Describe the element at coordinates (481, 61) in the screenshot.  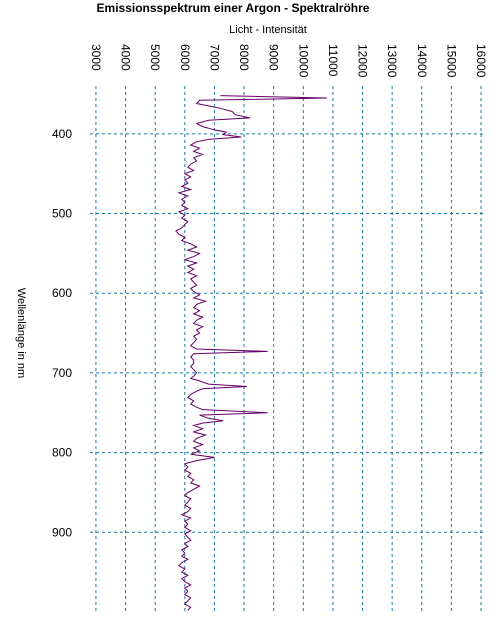
I see `x-tick-label: 16000` at that location.